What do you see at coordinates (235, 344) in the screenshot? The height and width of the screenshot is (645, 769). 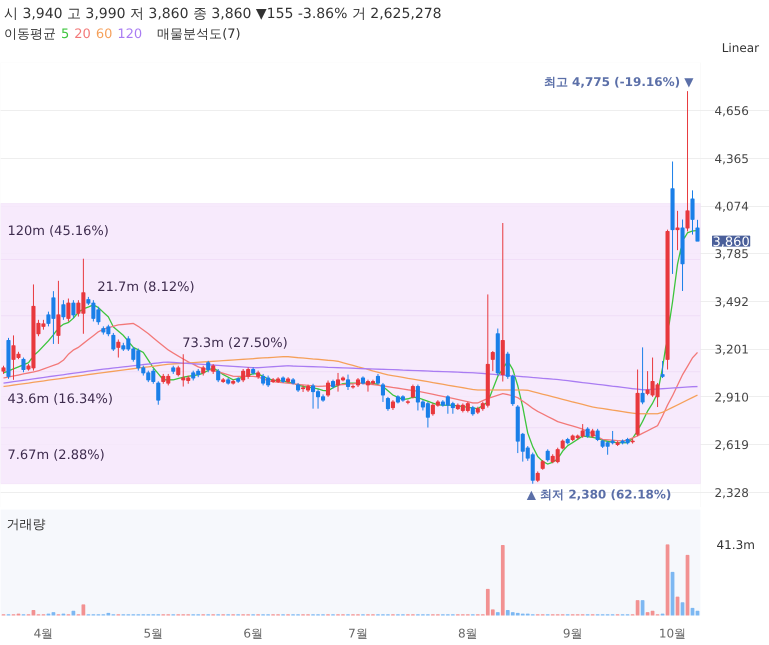 I see `band-label: 73.3m (27.50%)` at bounding box center [235, 344].